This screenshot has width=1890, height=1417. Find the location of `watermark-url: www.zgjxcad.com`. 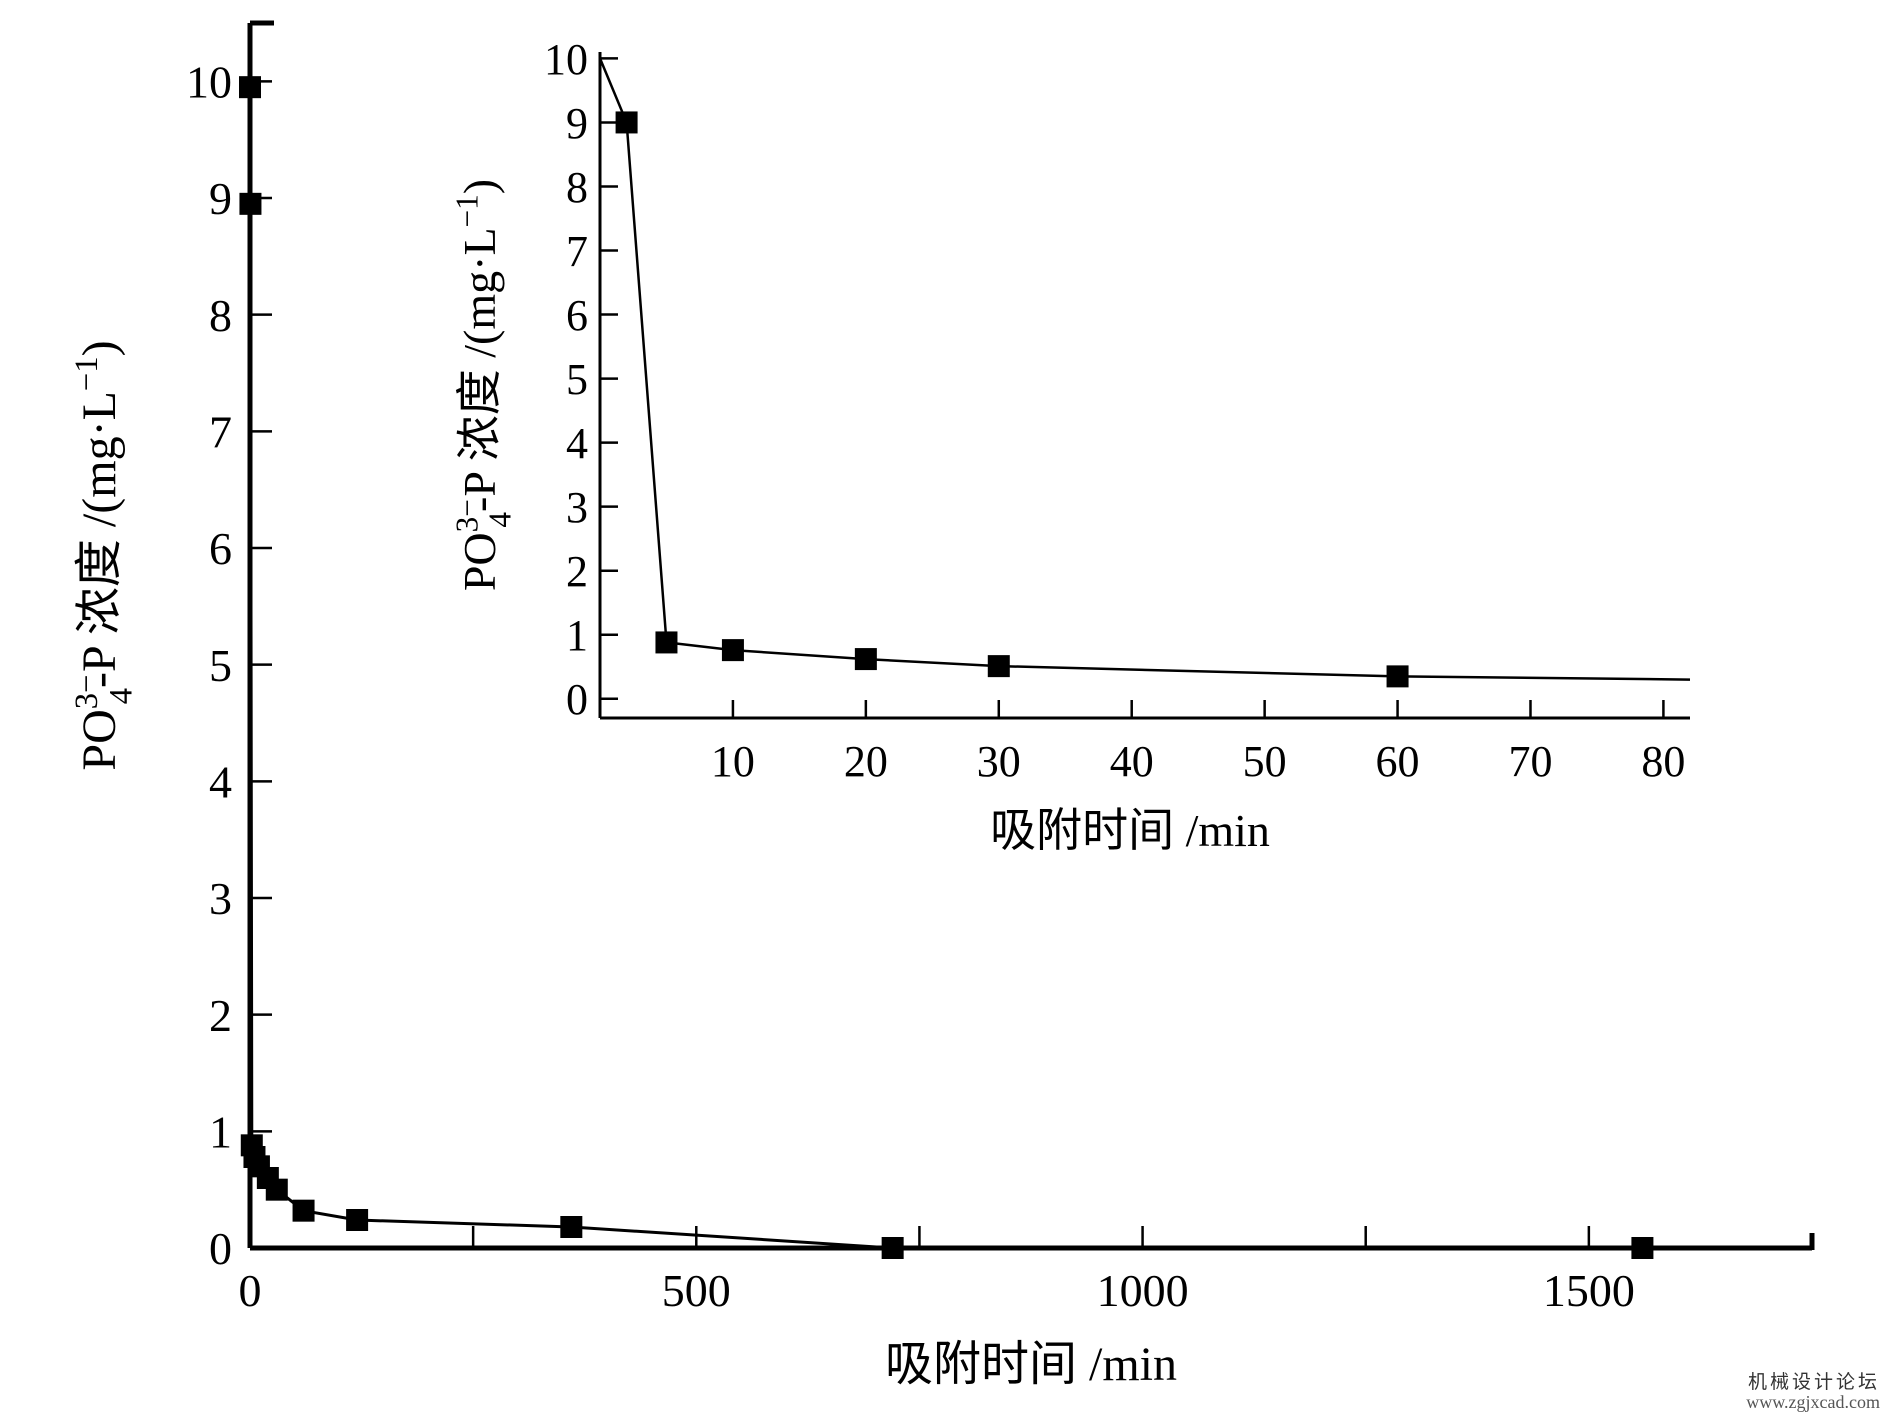

watermark-url: www.zgjxcad.com is located at coordinates (1813, 1402).